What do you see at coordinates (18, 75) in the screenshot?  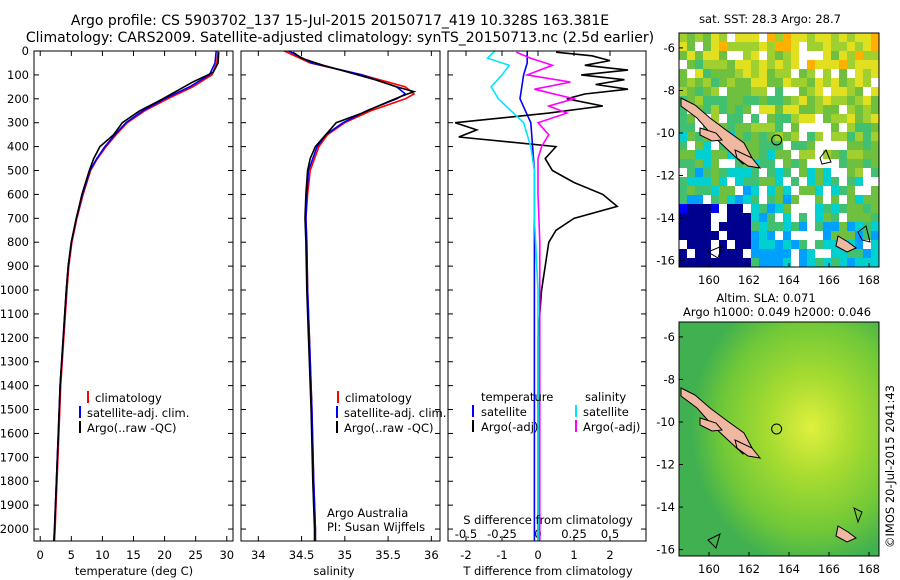 I see `depth-tick-label: 100` at bounding box center [18, 75].